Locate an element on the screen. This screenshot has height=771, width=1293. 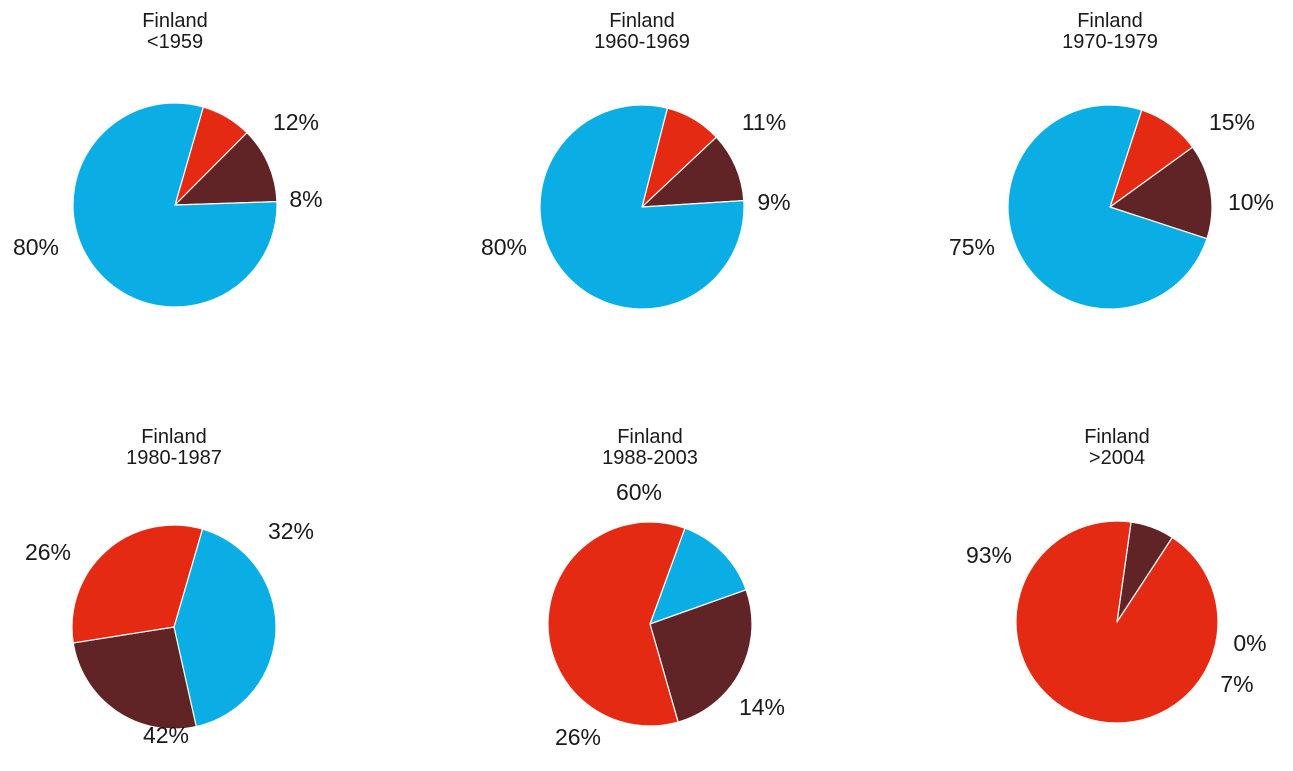
pie-chart: Finland>2004 0% 7% 93% is located at coordinates (1116, 575).